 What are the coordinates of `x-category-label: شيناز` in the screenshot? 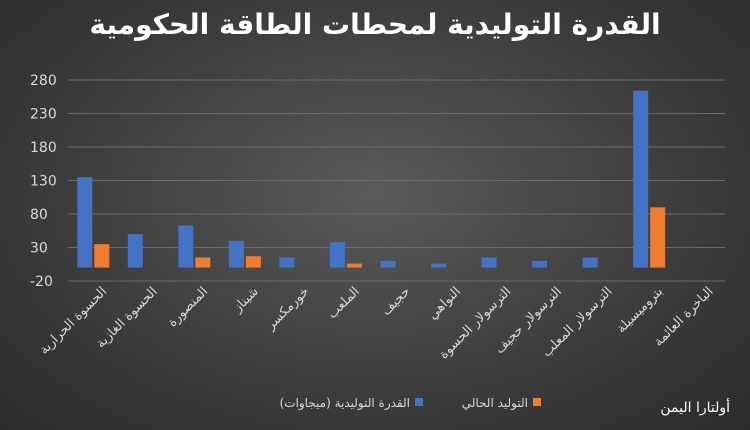 It's located at (246, 300).